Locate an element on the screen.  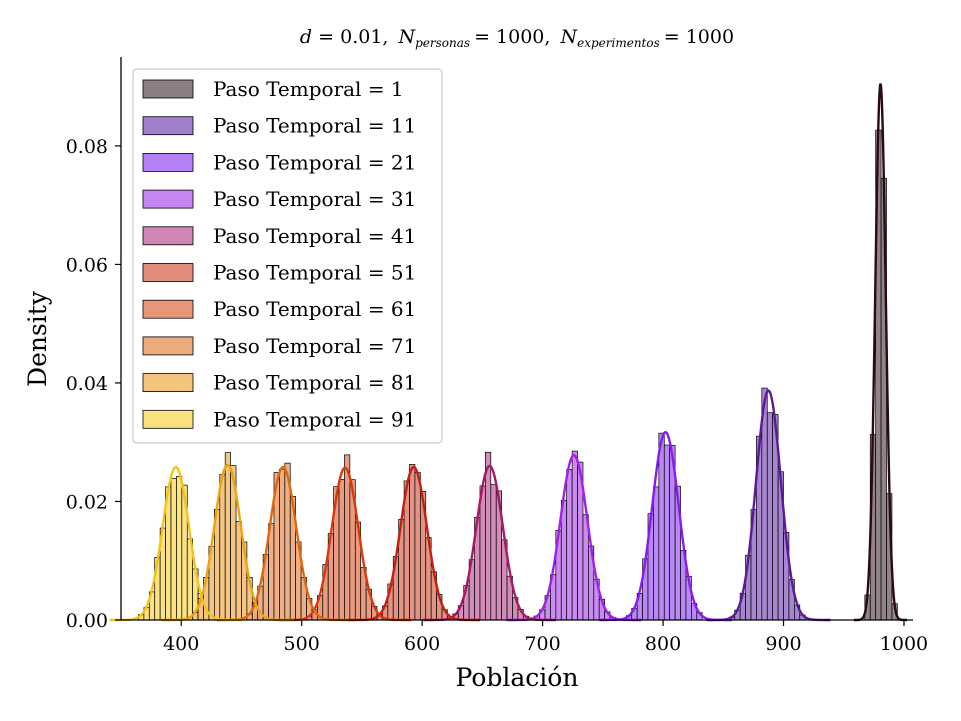
legend-label: Paso Temporal = 41 is located at coordinates (314, 236).